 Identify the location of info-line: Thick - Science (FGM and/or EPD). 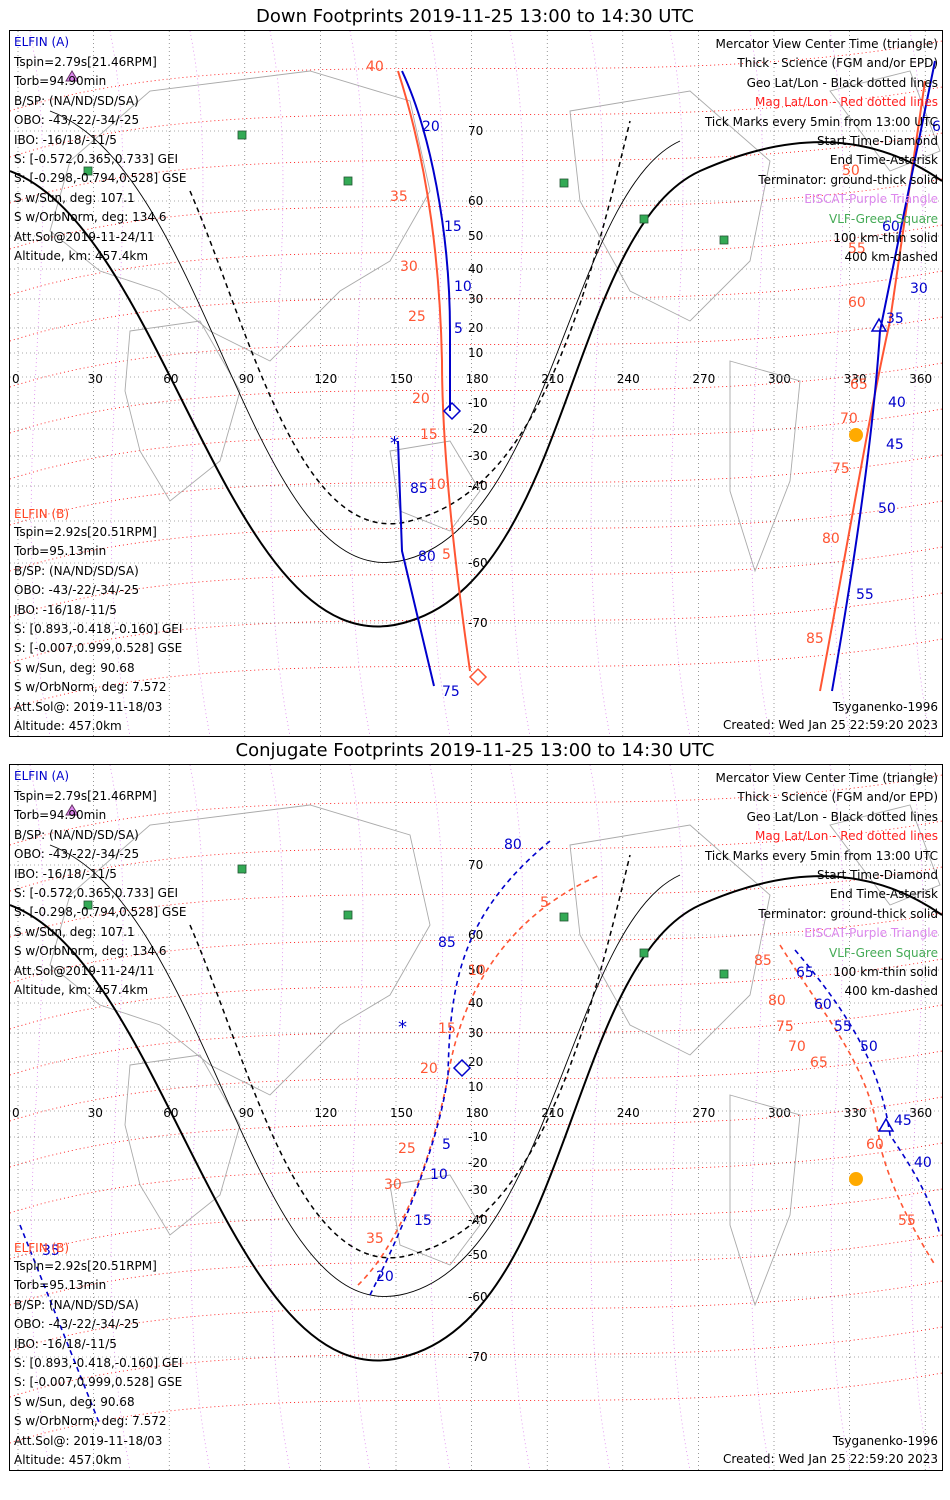
(837, 797).